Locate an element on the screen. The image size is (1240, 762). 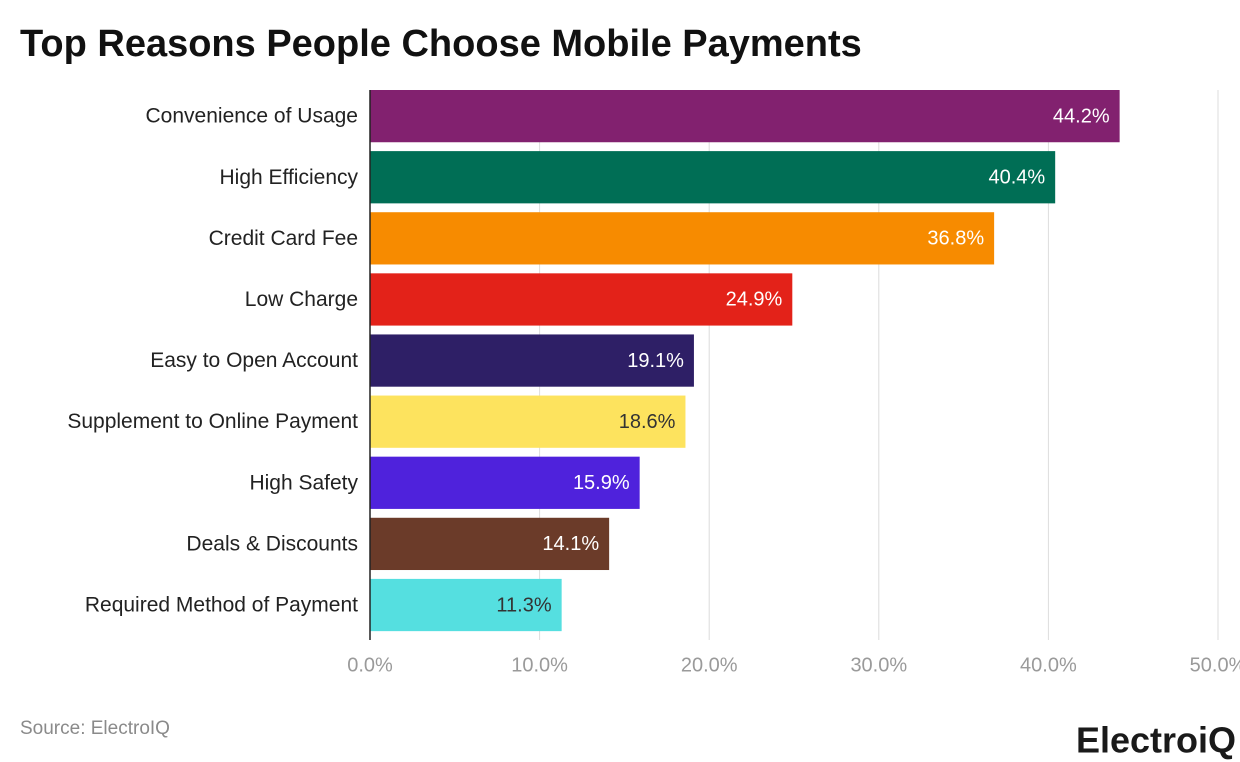
x-tick-label: 40.0% is located at coordinates (1048, 665).